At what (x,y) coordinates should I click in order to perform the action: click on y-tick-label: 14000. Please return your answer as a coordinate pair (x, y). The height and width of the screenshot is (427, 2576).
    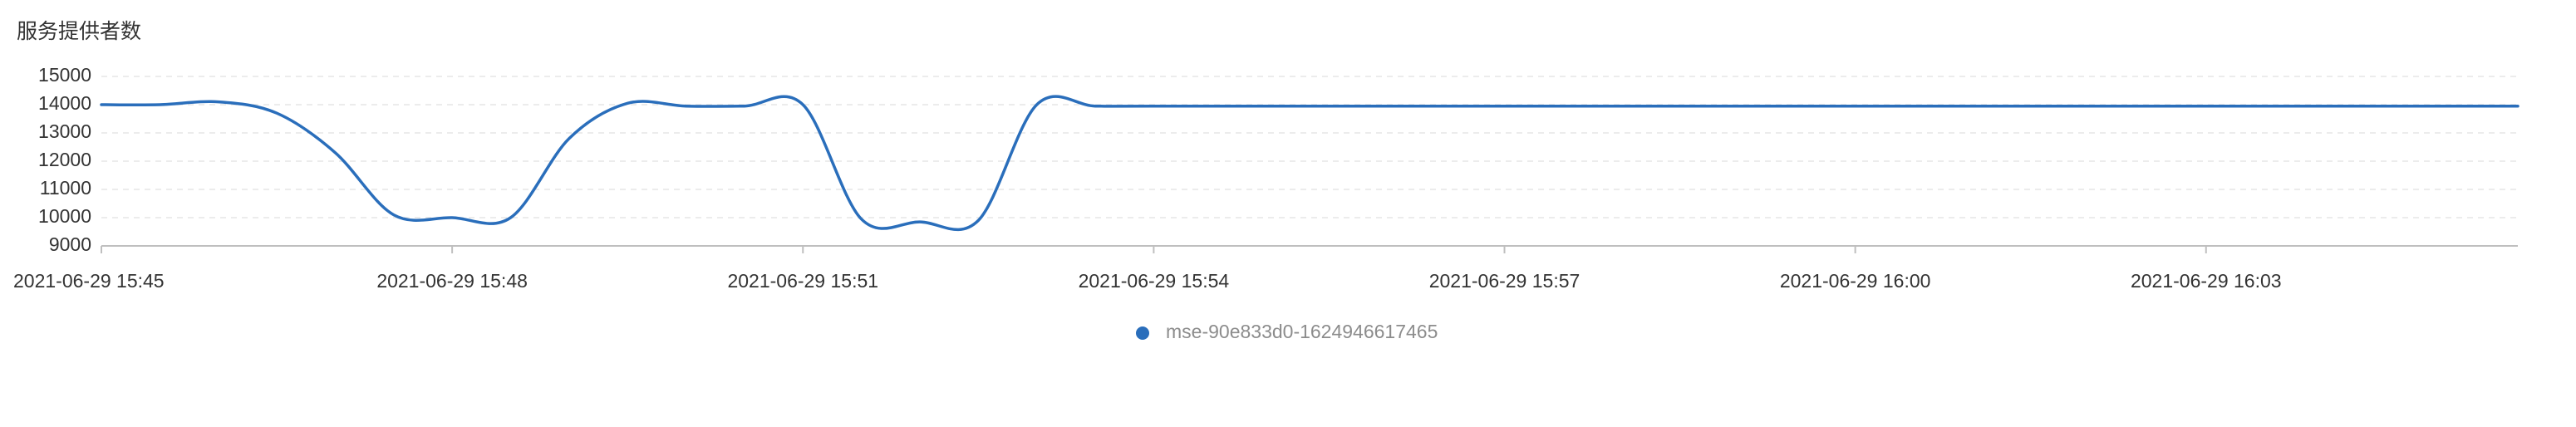
    Looking at the image, I should click on (64, 103).